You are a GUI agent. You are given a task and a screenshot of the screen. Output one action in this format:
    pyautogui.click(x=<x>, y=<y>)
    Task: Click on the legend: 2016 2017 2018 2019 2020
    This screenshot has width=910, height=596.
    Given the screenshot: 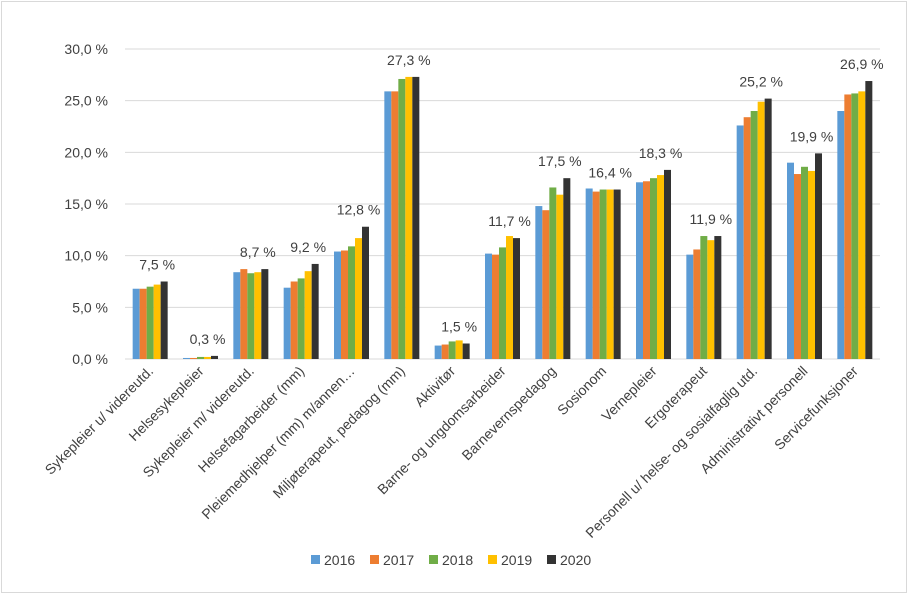 What is the action you would take?
    pyautogui.click(x=451, y=560)
    